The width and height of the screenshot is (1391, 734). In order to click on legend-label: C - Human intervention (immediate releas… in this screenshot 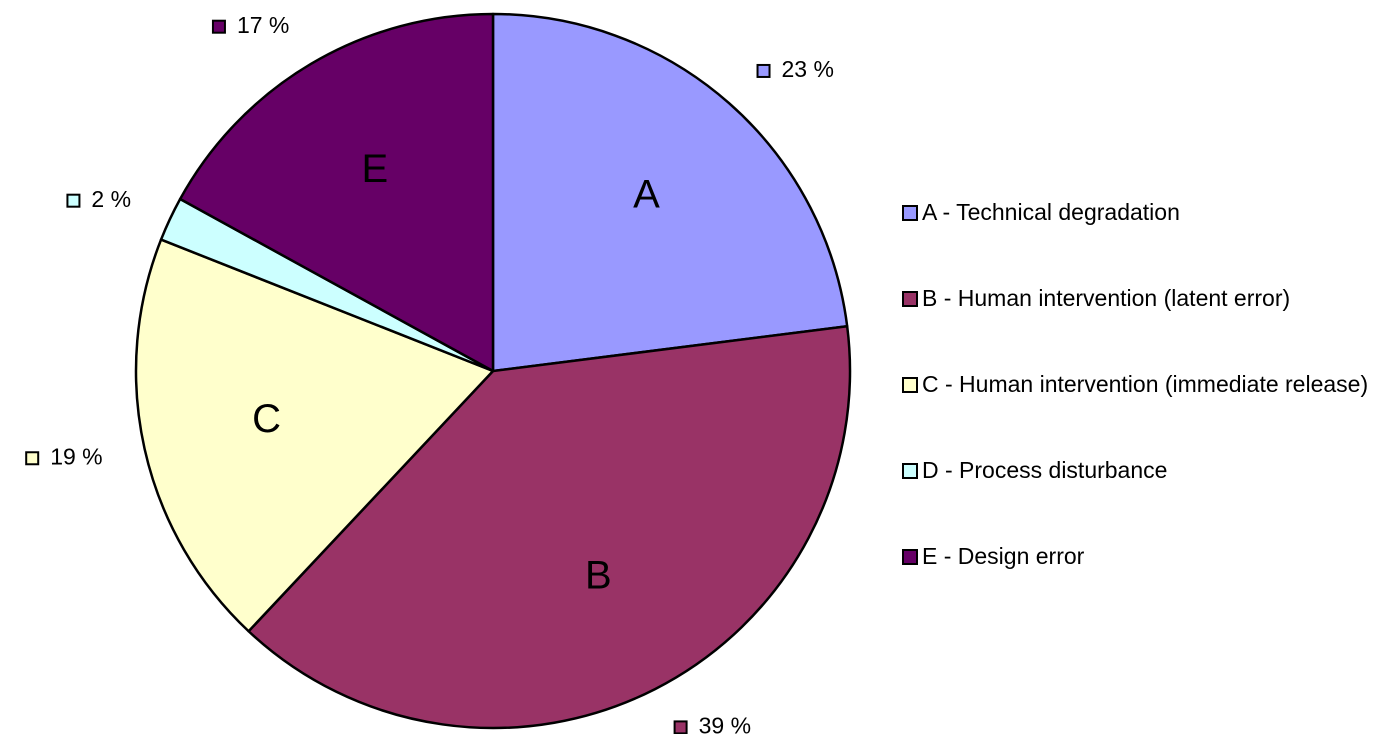, I will do `click(1145, 384)`.